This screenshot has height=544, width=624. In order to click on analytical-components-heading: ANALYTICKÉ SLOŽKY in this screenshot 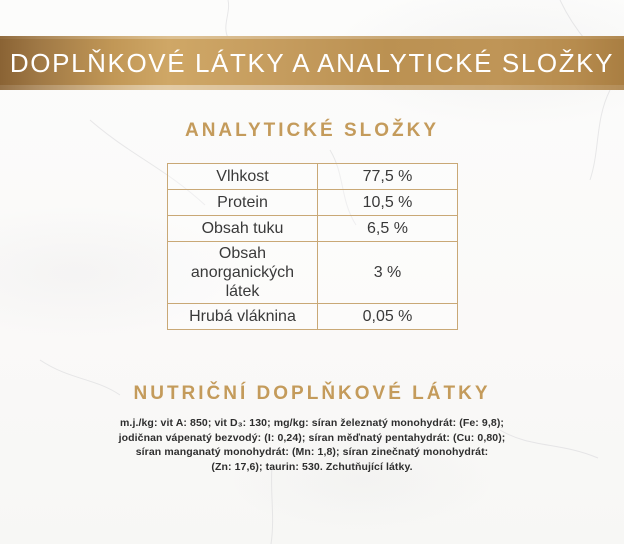, I will do `click(312, 130)`.